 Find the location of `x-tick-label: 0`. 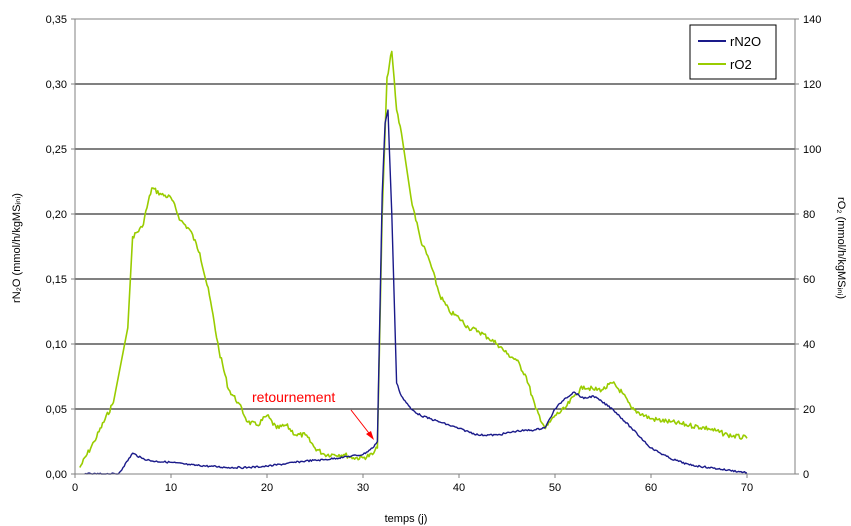

x-tick-label: 0 is located at coordinates (75, 488).